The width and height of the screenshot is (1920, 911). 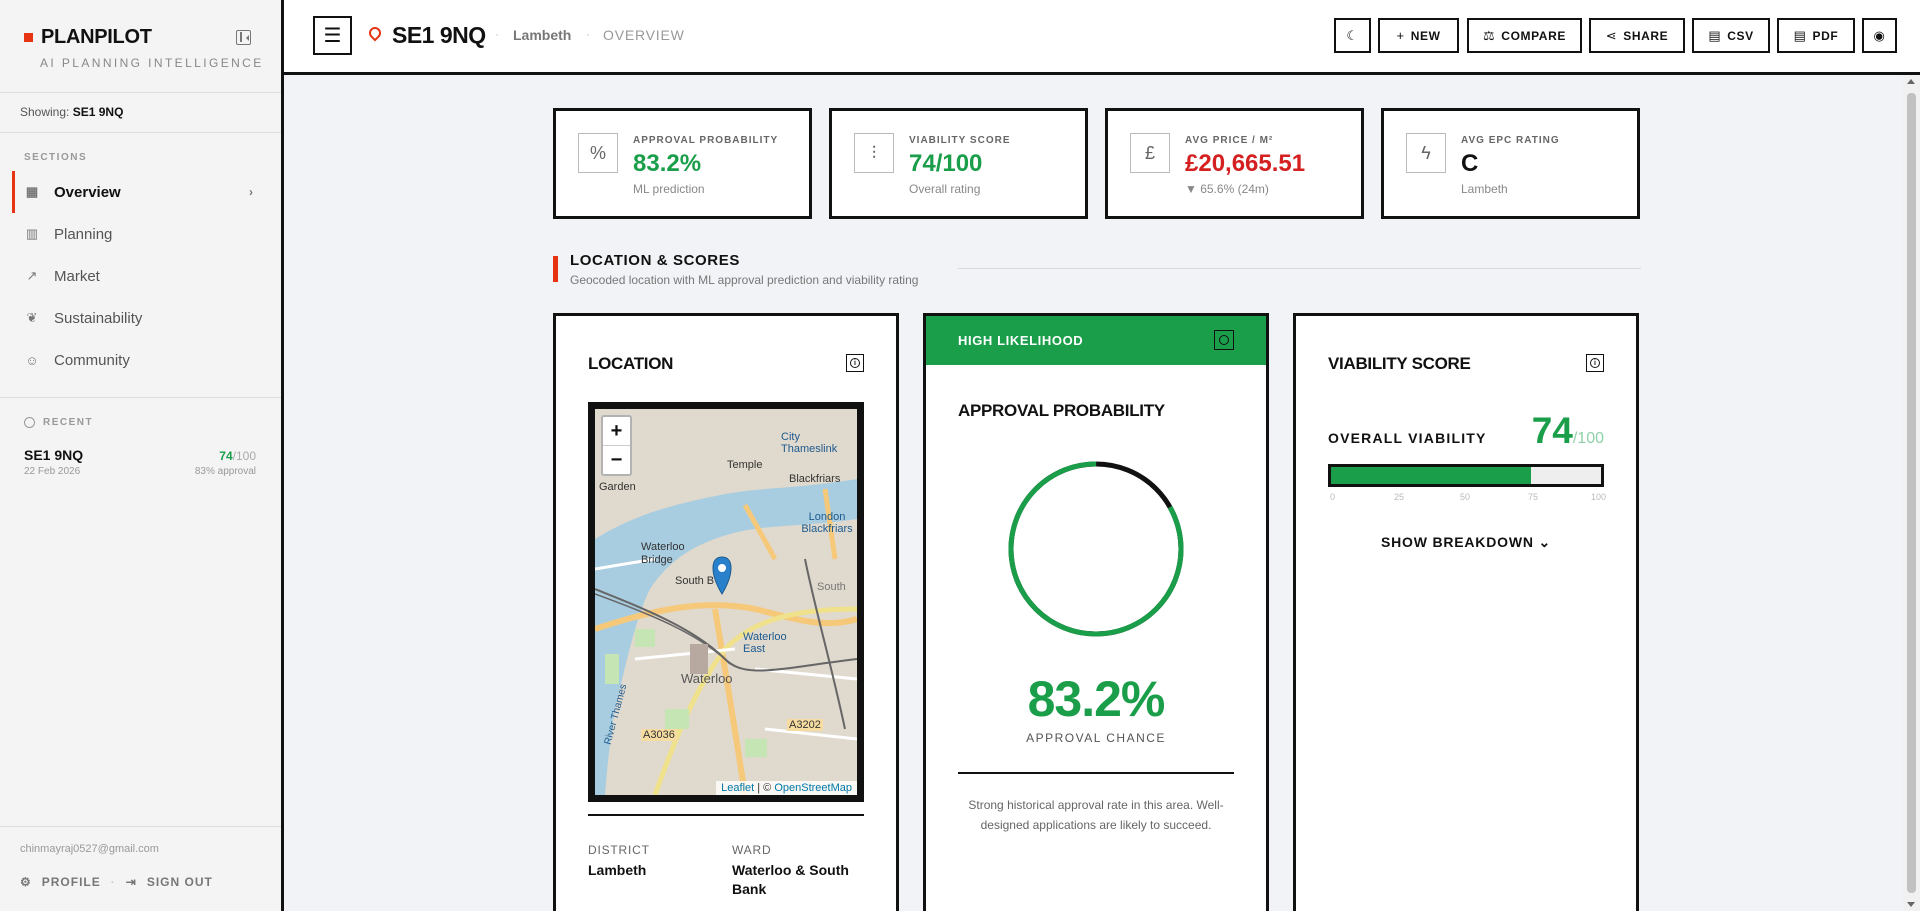 What do you see at coordinates (96, 37) in the screenshot?
I see `brand-name: PLANPILOT` at bounding box center [96, 37].